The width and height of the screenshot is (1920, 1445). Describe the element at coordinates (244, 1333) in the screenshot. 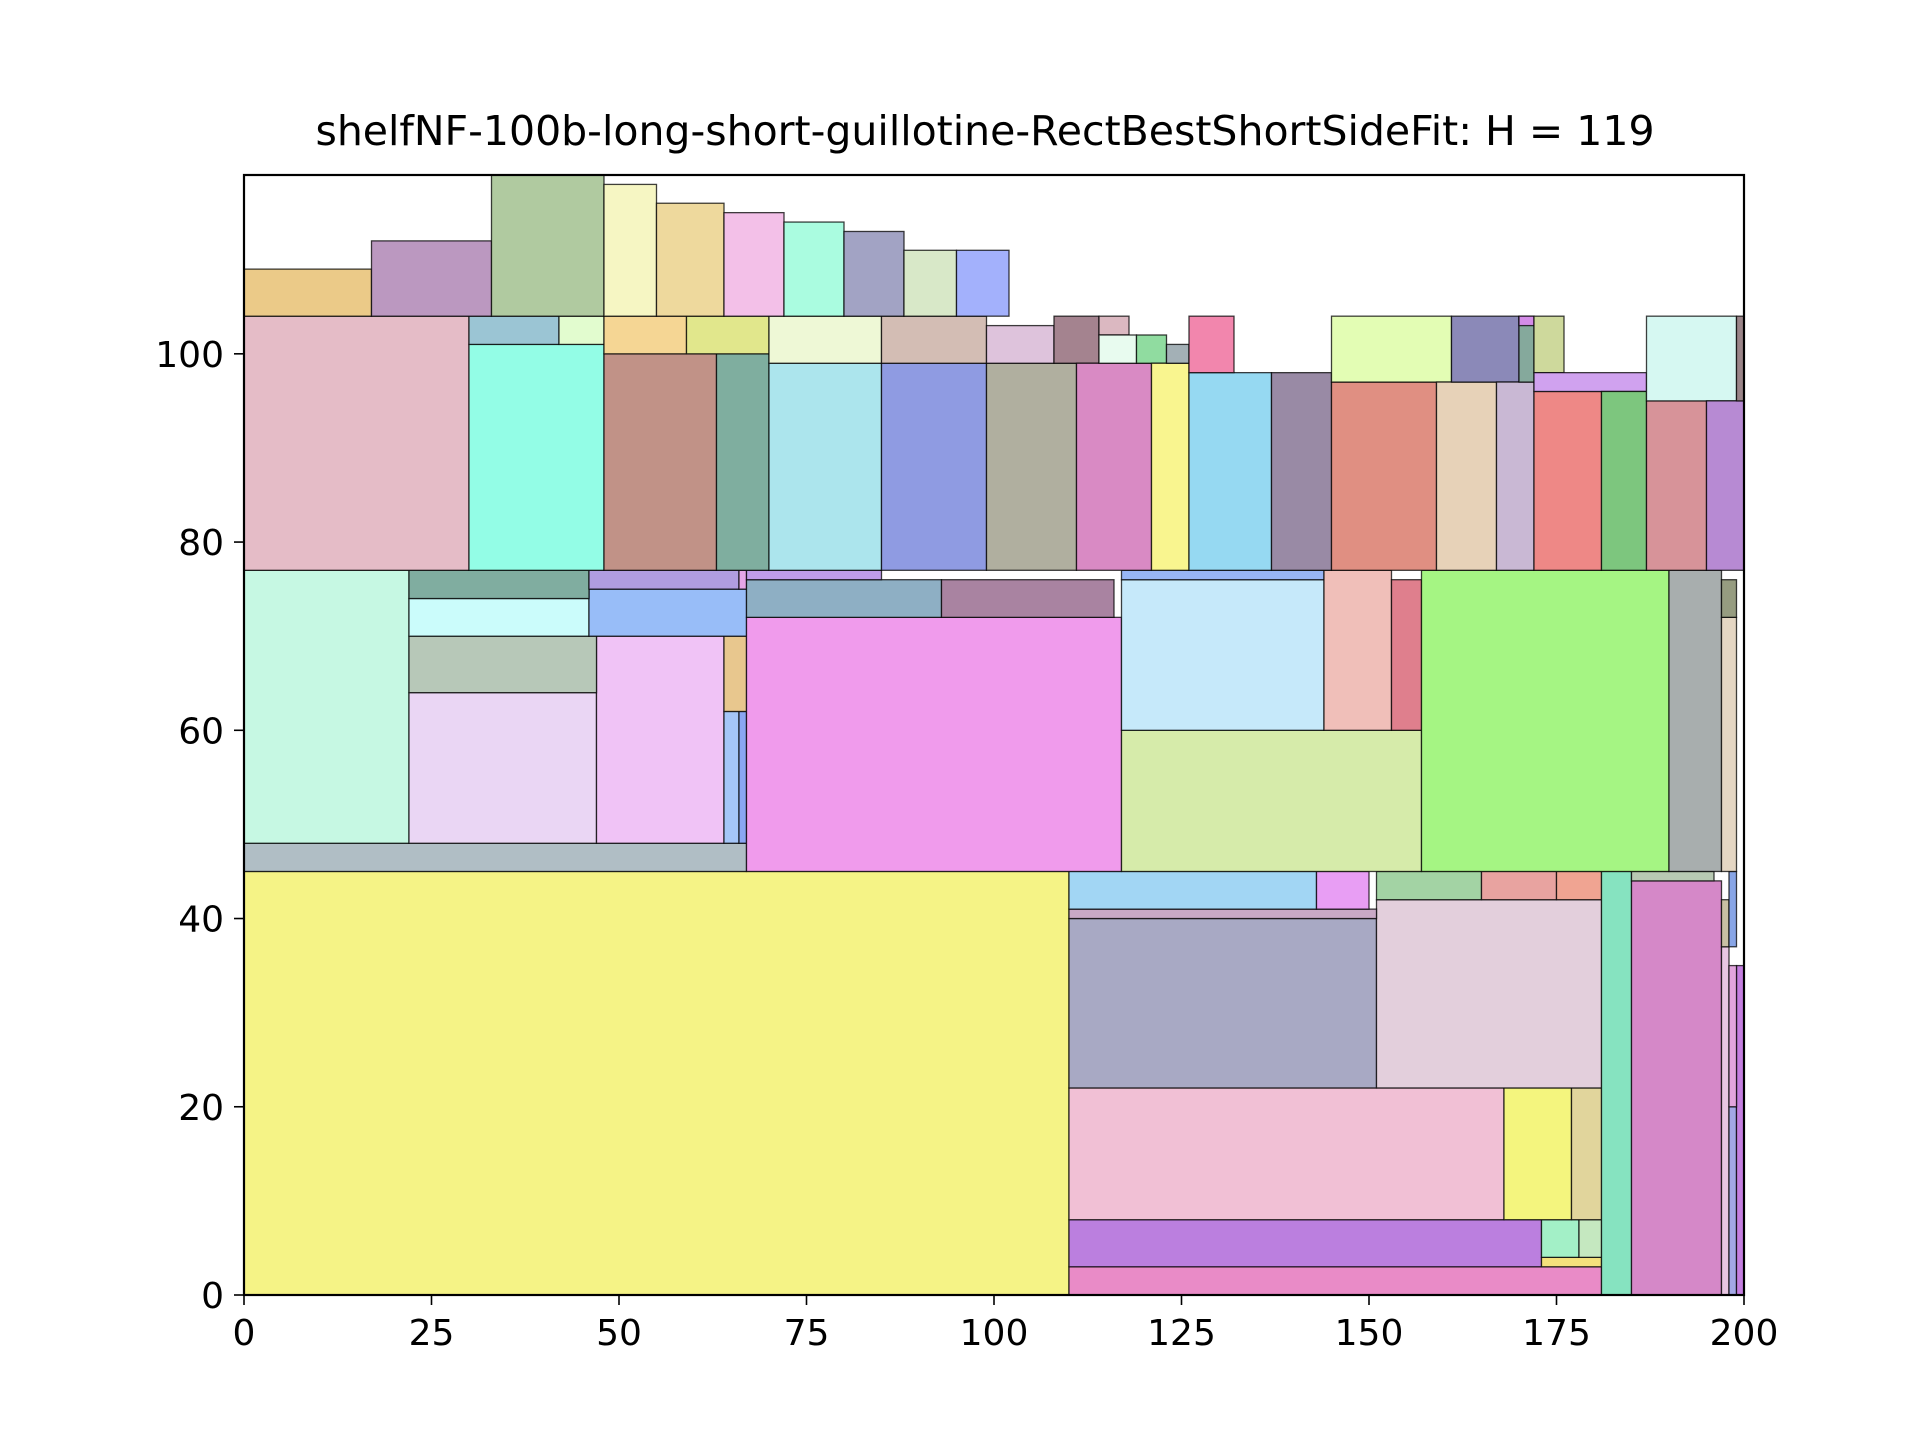

I see `x-tick-label-0: 0` at that location.